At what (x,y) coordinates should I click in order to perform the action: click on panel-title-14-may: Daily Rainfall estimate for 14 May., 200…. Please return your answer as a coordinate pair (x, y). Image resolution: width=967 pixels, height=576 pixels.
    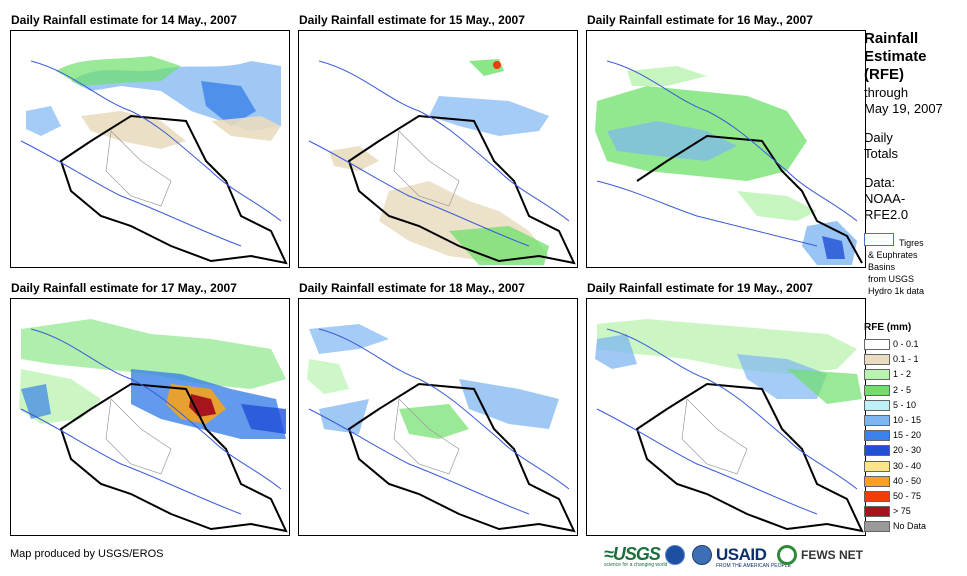
    Looking at the image, I should click on (124, 20).